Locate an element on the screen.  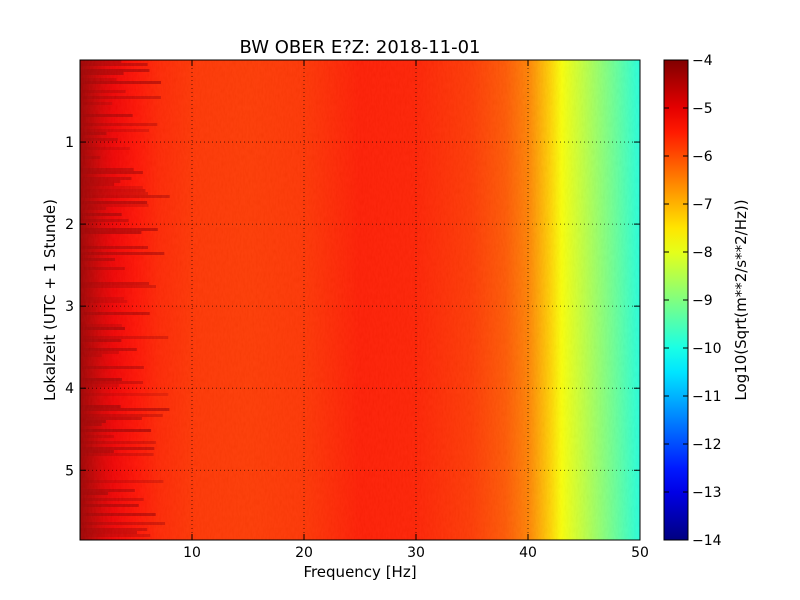
chart-title: BW OBER E?Z: 2018-11-01 is located at coordinates (360, 47).